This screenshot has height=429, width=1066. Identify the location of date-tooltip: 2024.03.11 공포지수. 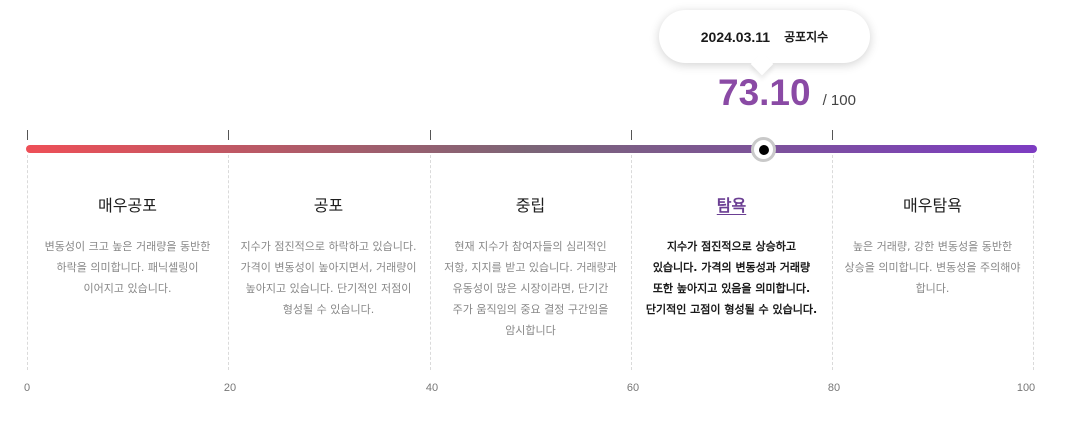
(764, 36).